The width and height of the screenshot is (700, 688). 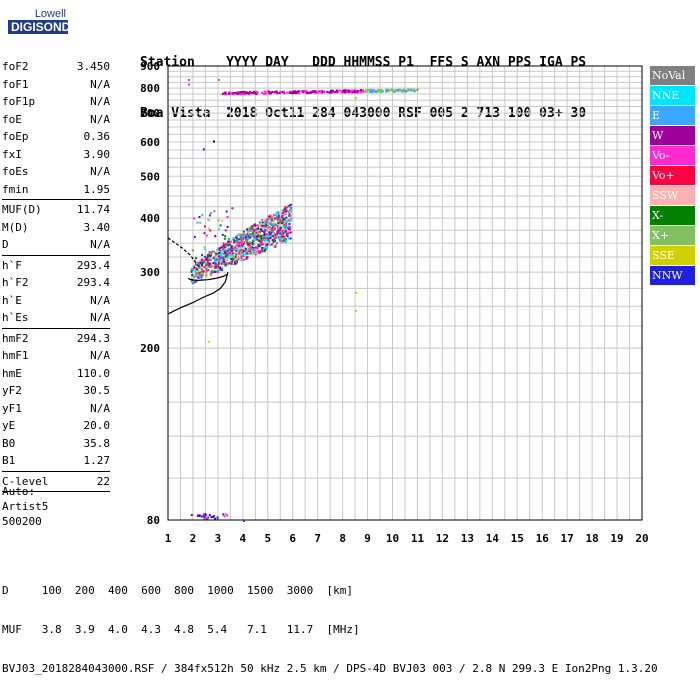 What do you see at coordinates (19, 491) in the screenshot?
I see `auto-label: Auto:` at bounding box center [19, 491].